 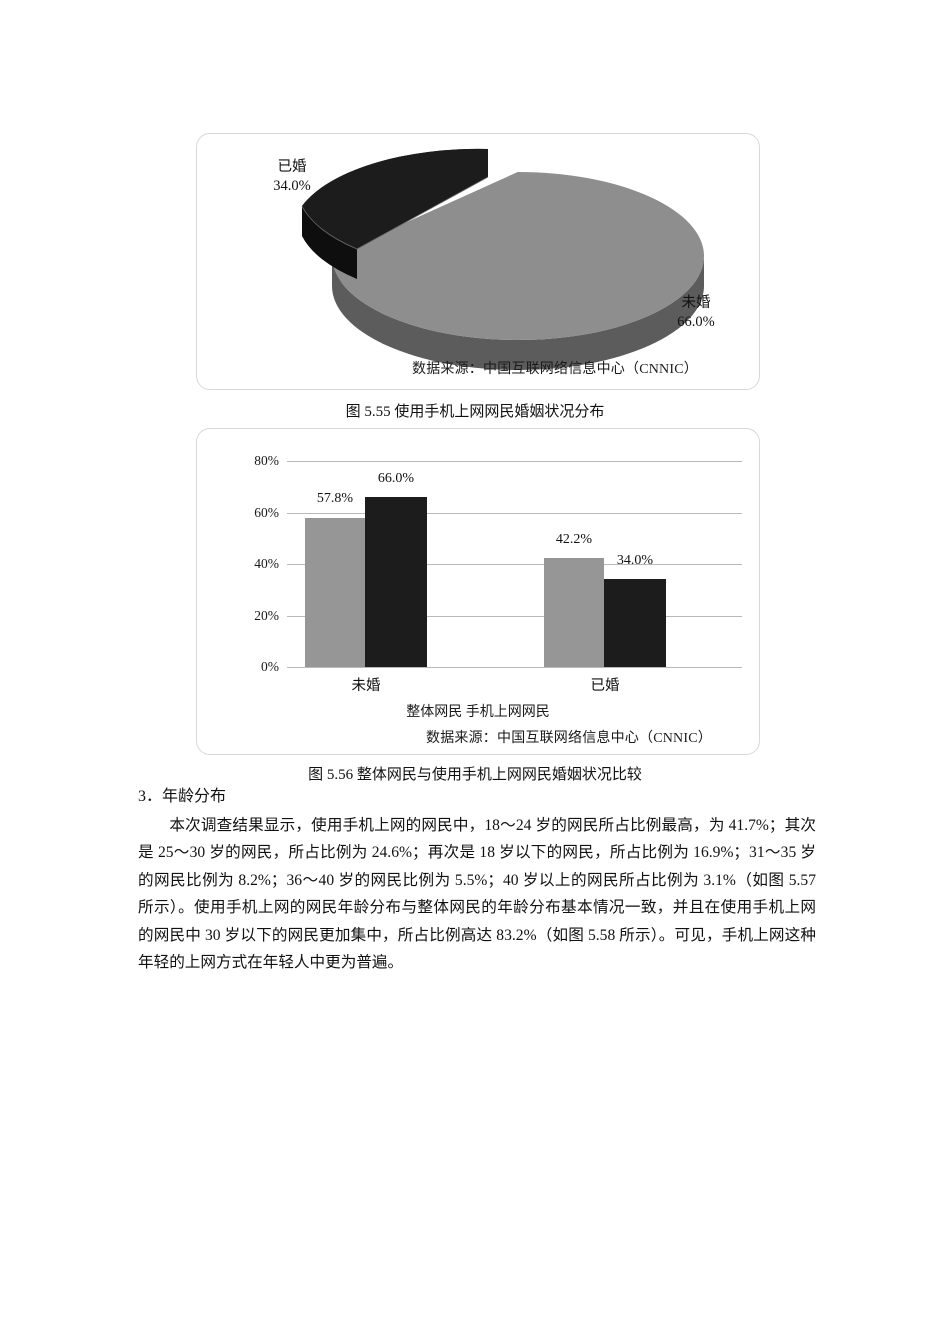 I want to click on pie-label-single-name: 未婚, so click(x=696, y=303).